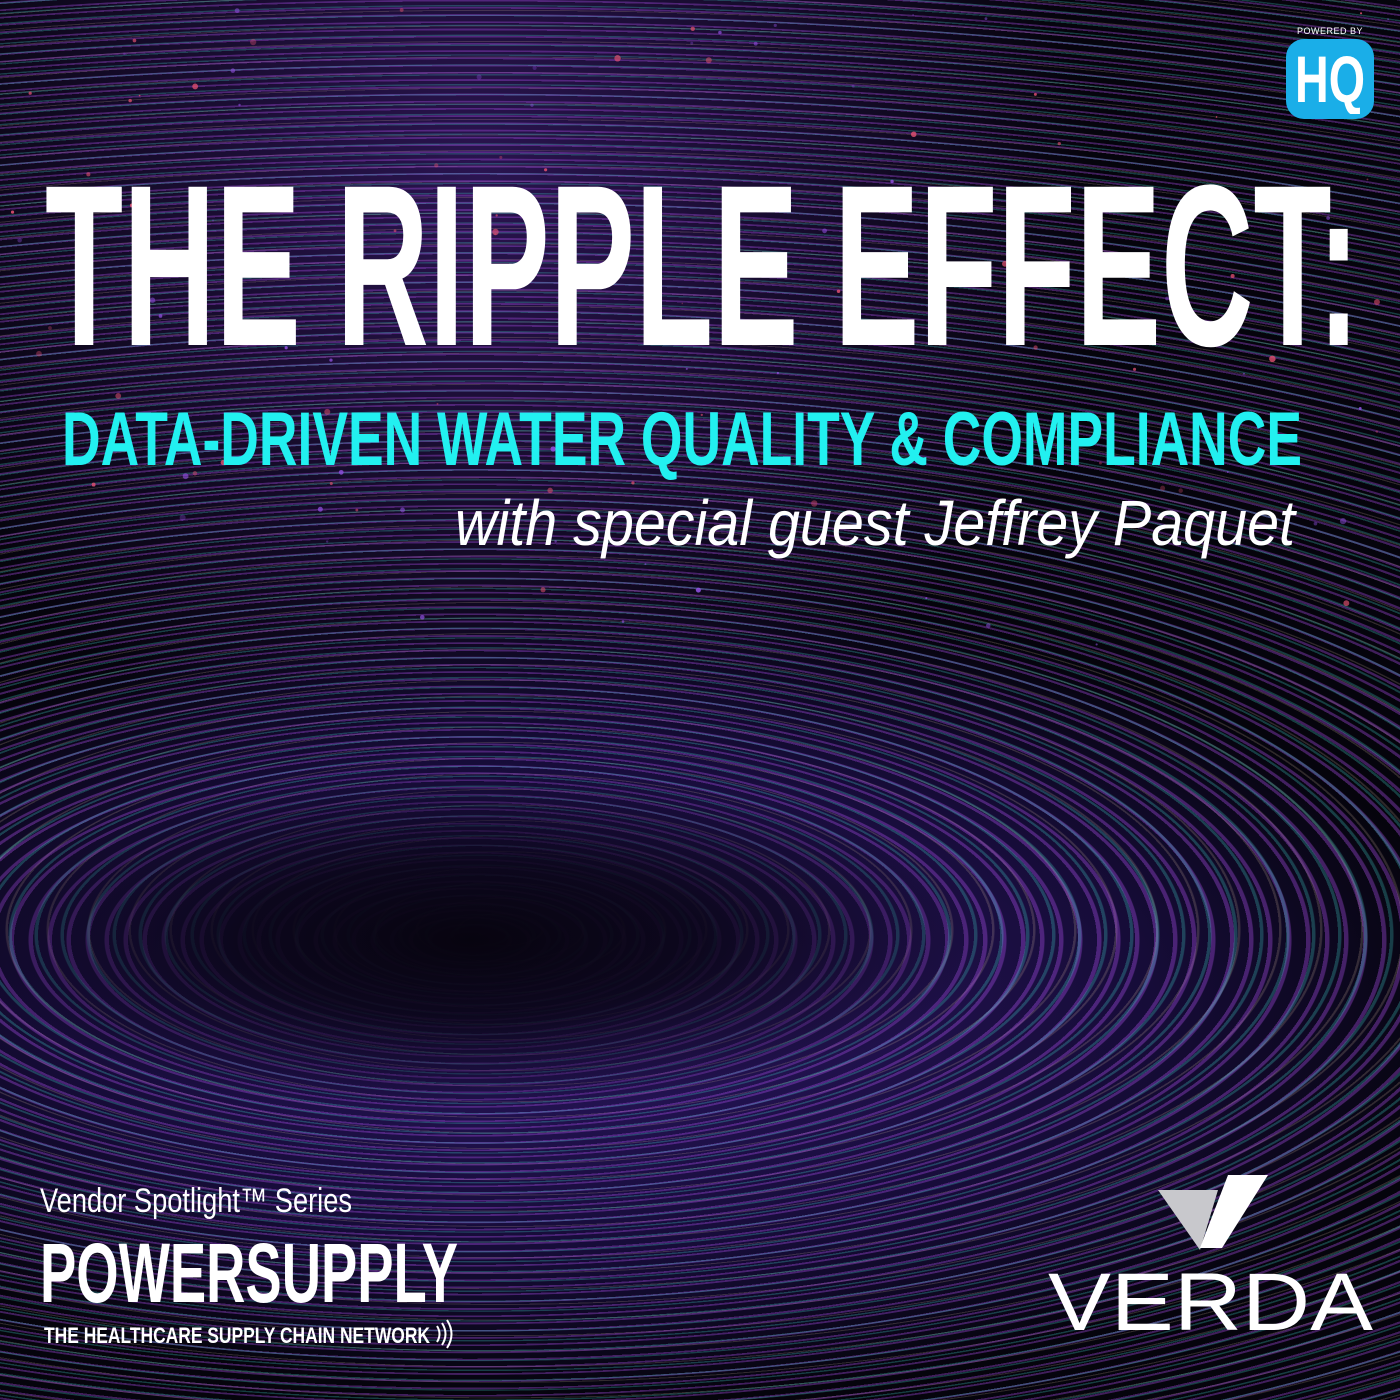  I want to click on verda-logo-mark, so click(1213, 1212).